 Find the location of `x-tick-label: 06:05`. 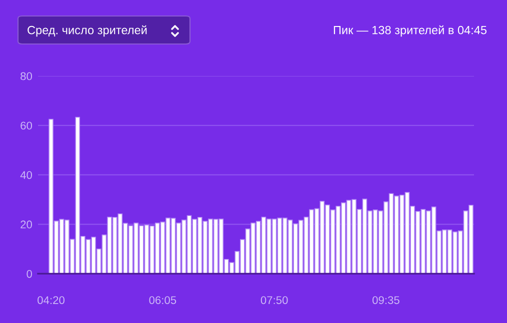

x-tick-label: 06:05 is located at coordinates (162, 300).